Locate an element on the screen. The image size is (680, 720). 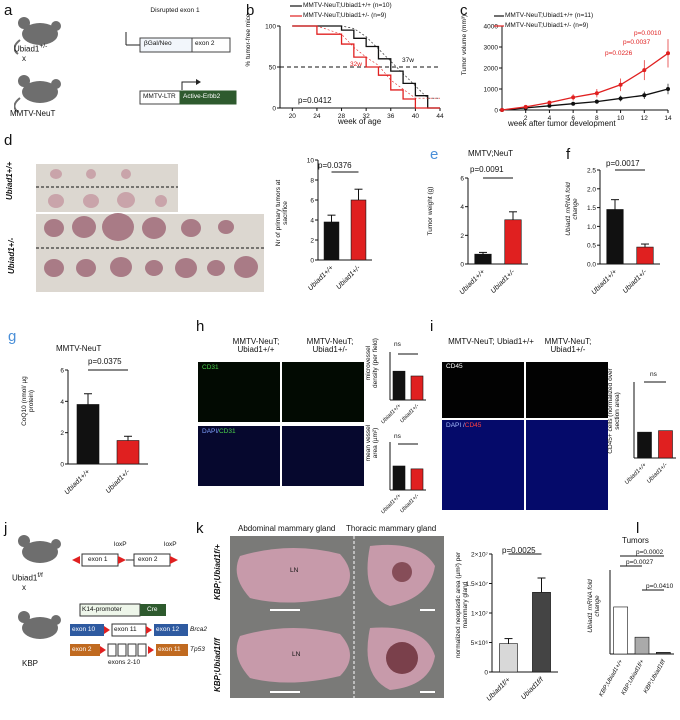
panel-label-f: f is located at coordinates (568, 154).